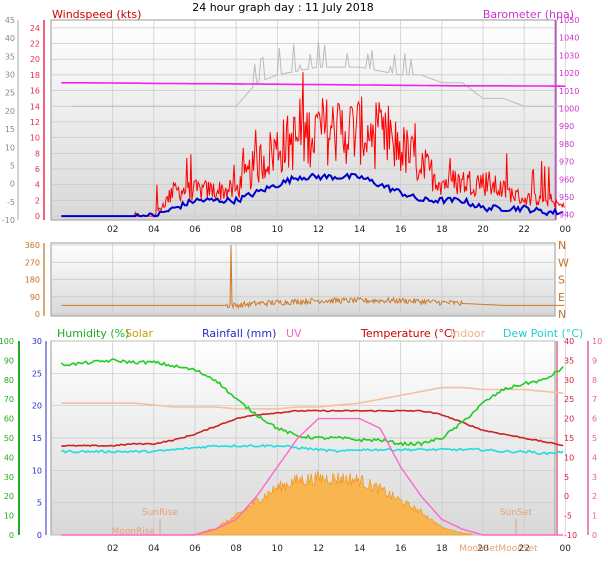  What do you see at coordinates (569, 360) in the screenshot?
I see `temp-tick-label: 35` at bounding box center [569, 360].